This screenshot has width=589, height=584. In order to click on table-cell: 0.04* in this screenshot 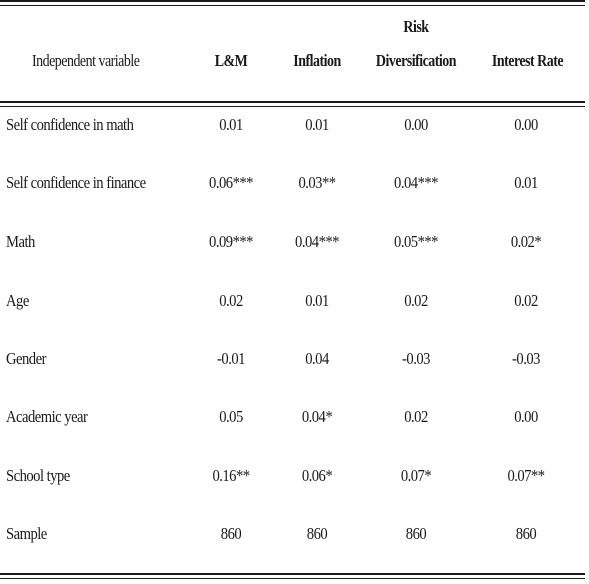, I will do `click(317, 416)`.